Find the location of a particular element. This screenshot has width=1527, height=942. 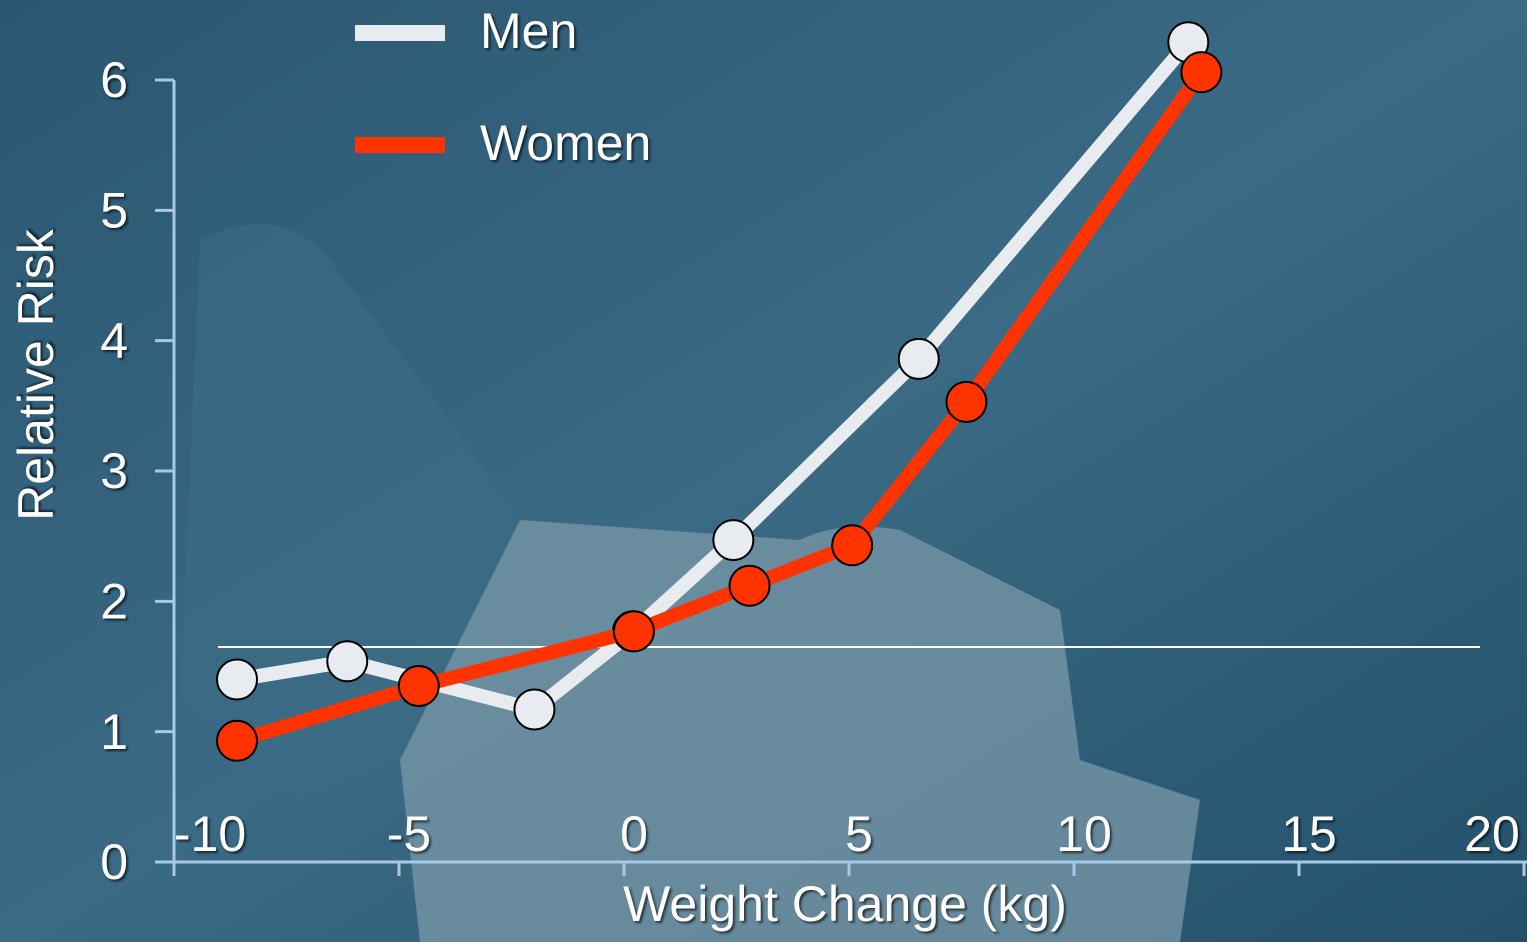

x-tick-label: 20 is located at coordinates (1492, 834).